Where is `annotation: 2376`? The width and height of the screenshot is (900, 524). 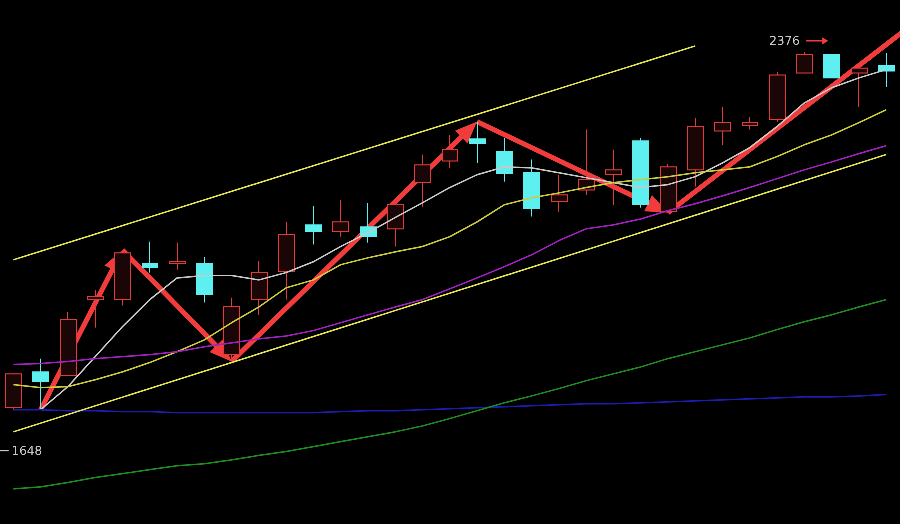 annotation: 2376 is located at coordinates (785, 41).